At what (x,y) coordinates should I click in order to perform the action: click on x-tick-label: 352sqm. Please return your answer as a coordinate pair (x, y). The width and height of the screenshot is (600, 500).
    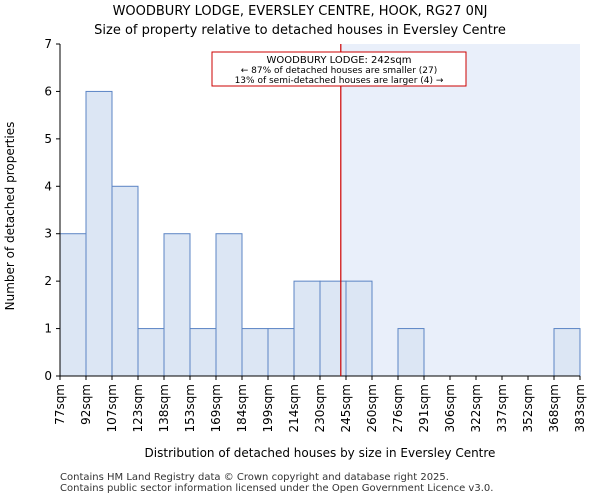
    Looking at the image, I should click on (528, 408).